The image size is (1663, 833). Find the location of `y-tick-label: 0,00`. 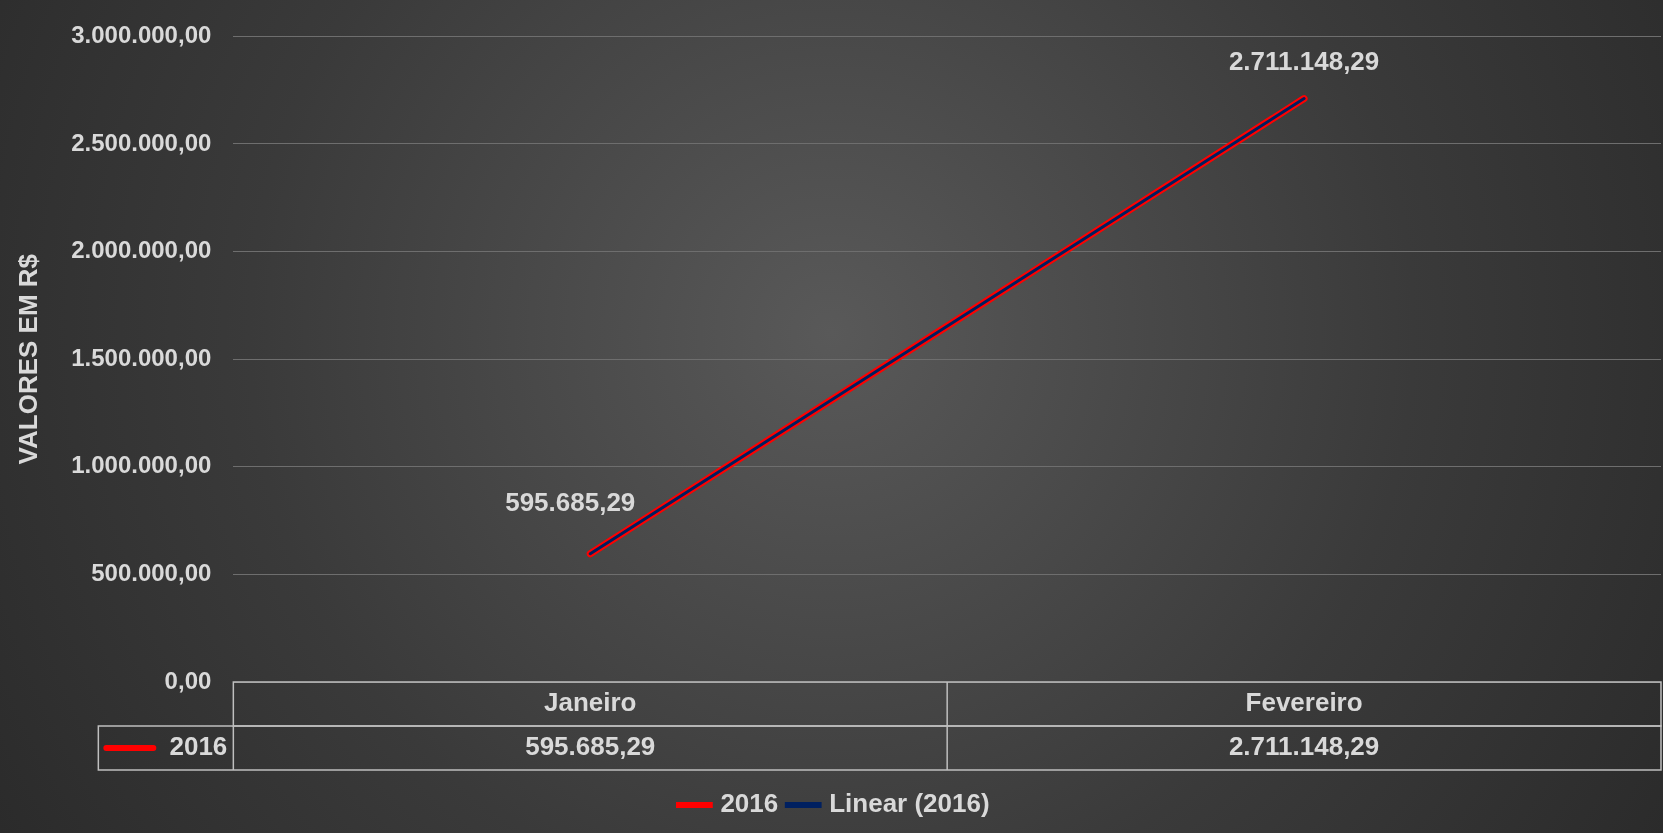

y-tick-label: 0,00 is located at coordinates (188, 680).